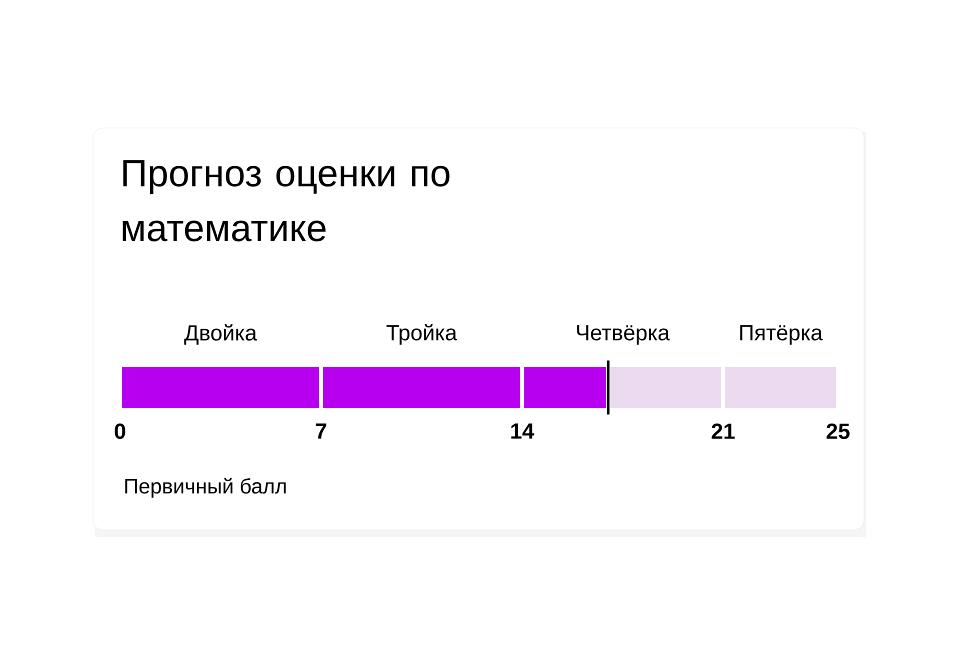 Image resolution: width=963 pixels, height=660 pixels. I want to click on chart-title: Прогноз оценки по математике, so click(286, 201).